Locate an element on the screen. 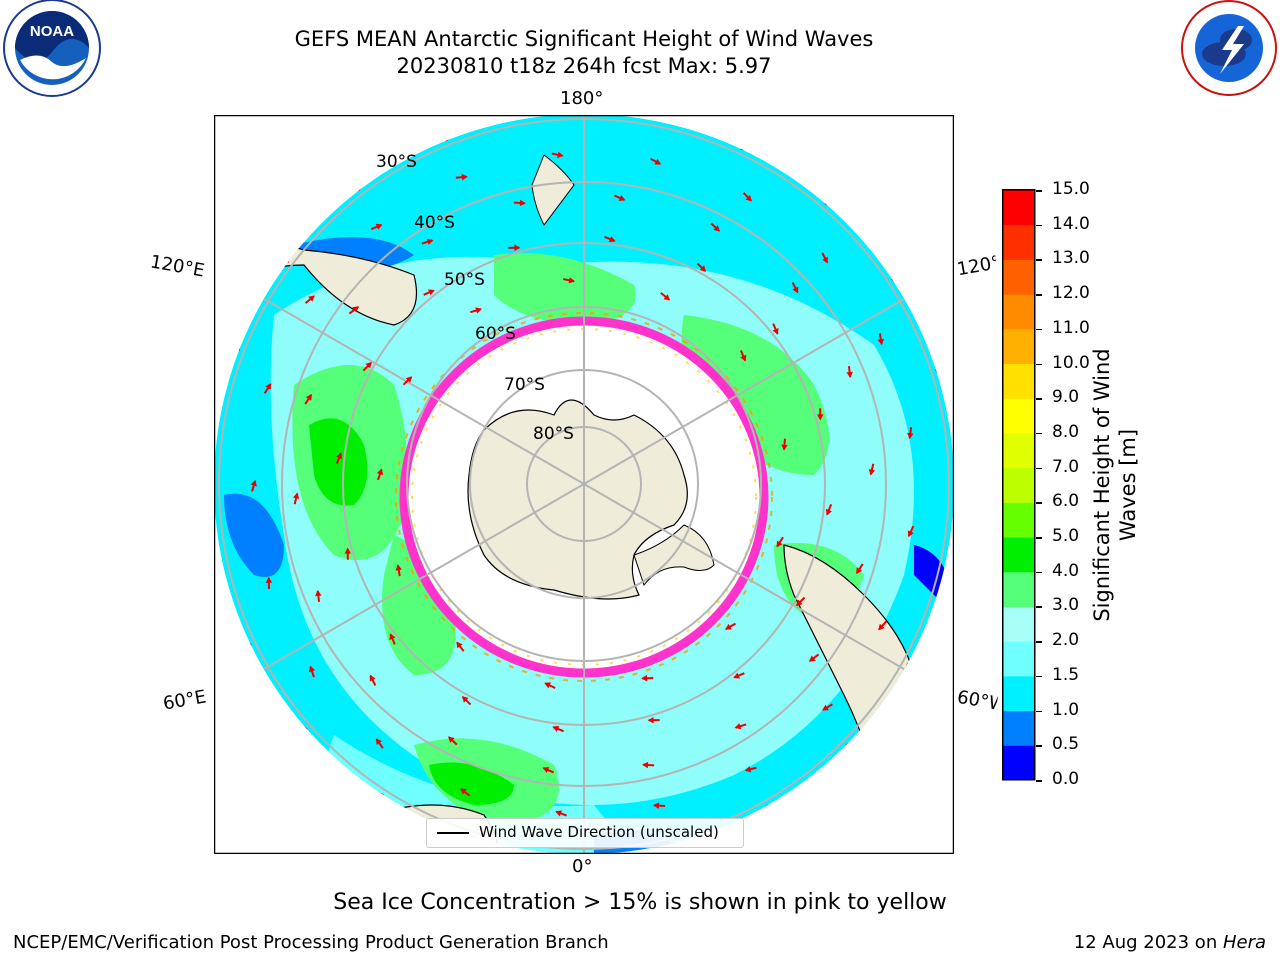  lon-label-60e: 60°E is located at coordinates (184, 700).